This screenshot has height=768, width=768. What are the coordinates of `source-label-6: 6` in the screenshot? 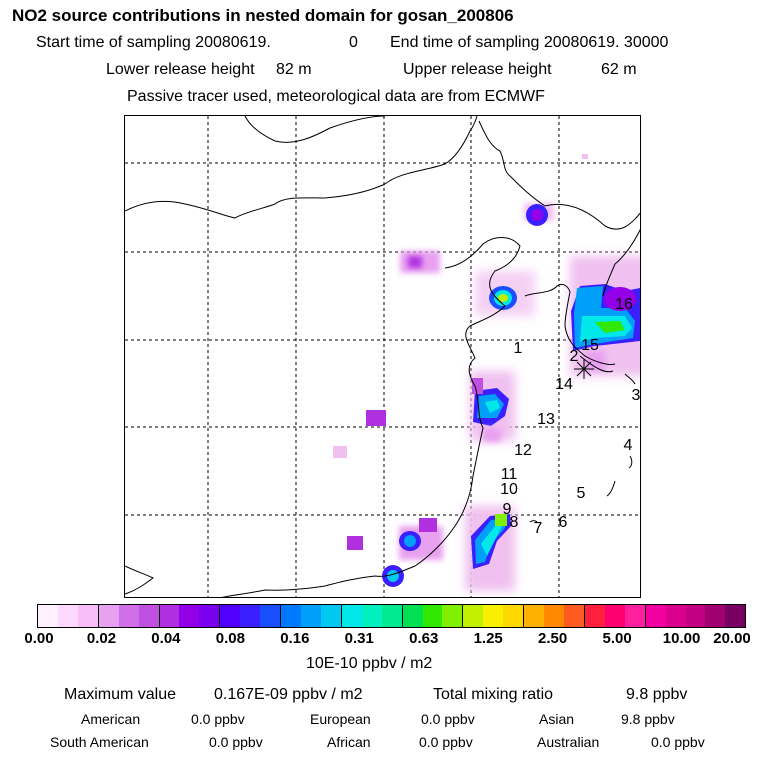 It's located at (563, 522).